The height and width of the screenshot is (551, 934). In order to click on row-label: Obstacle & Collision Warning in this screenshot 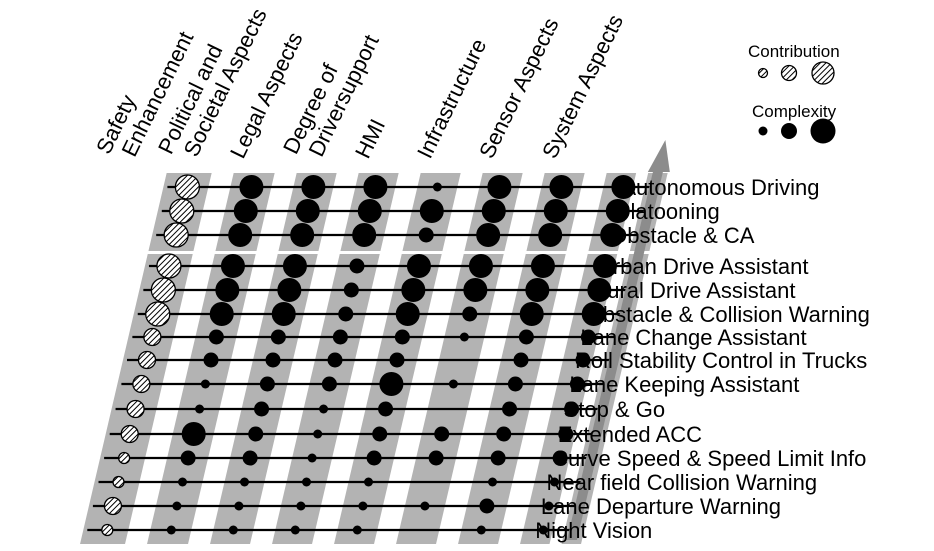, I will do `click(728, 314)`.